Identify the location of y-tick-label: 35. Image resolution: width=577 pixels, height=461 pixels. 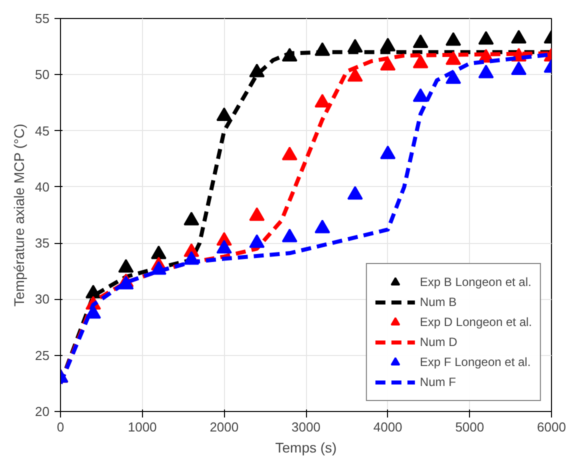
(42, 243).